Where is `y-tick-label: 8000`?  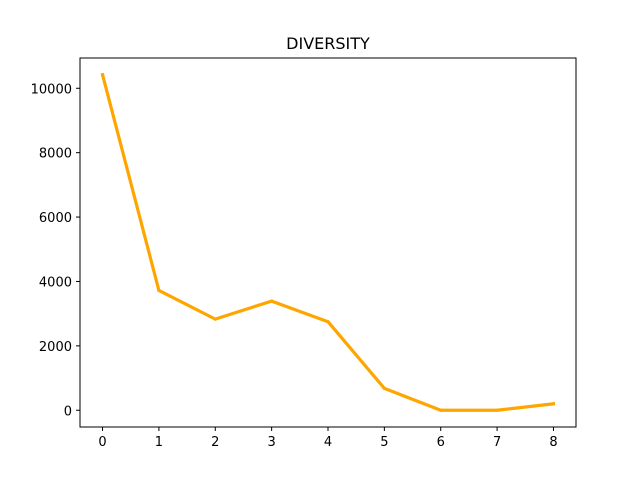
y-tick-label: 8000 is located at coordinates (55, 154).